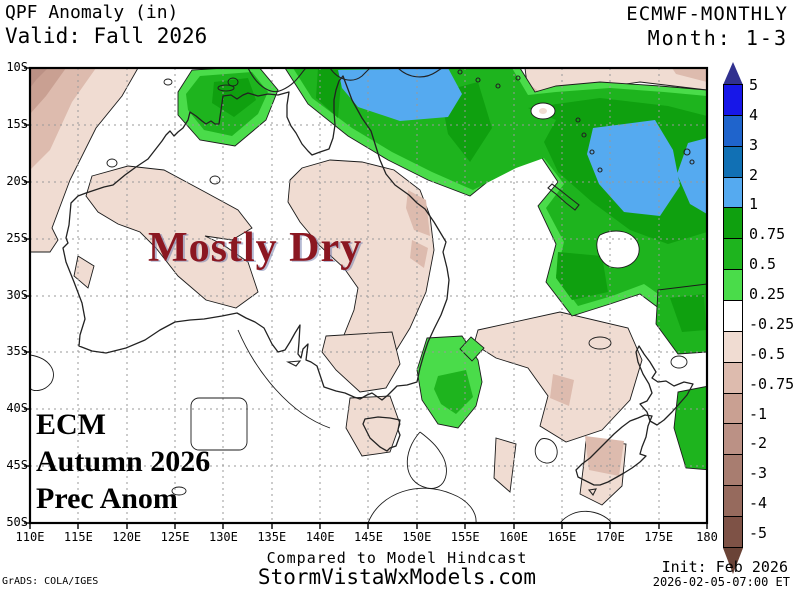  I want to click on lat-tick-label: 15S, so click(17, 123).